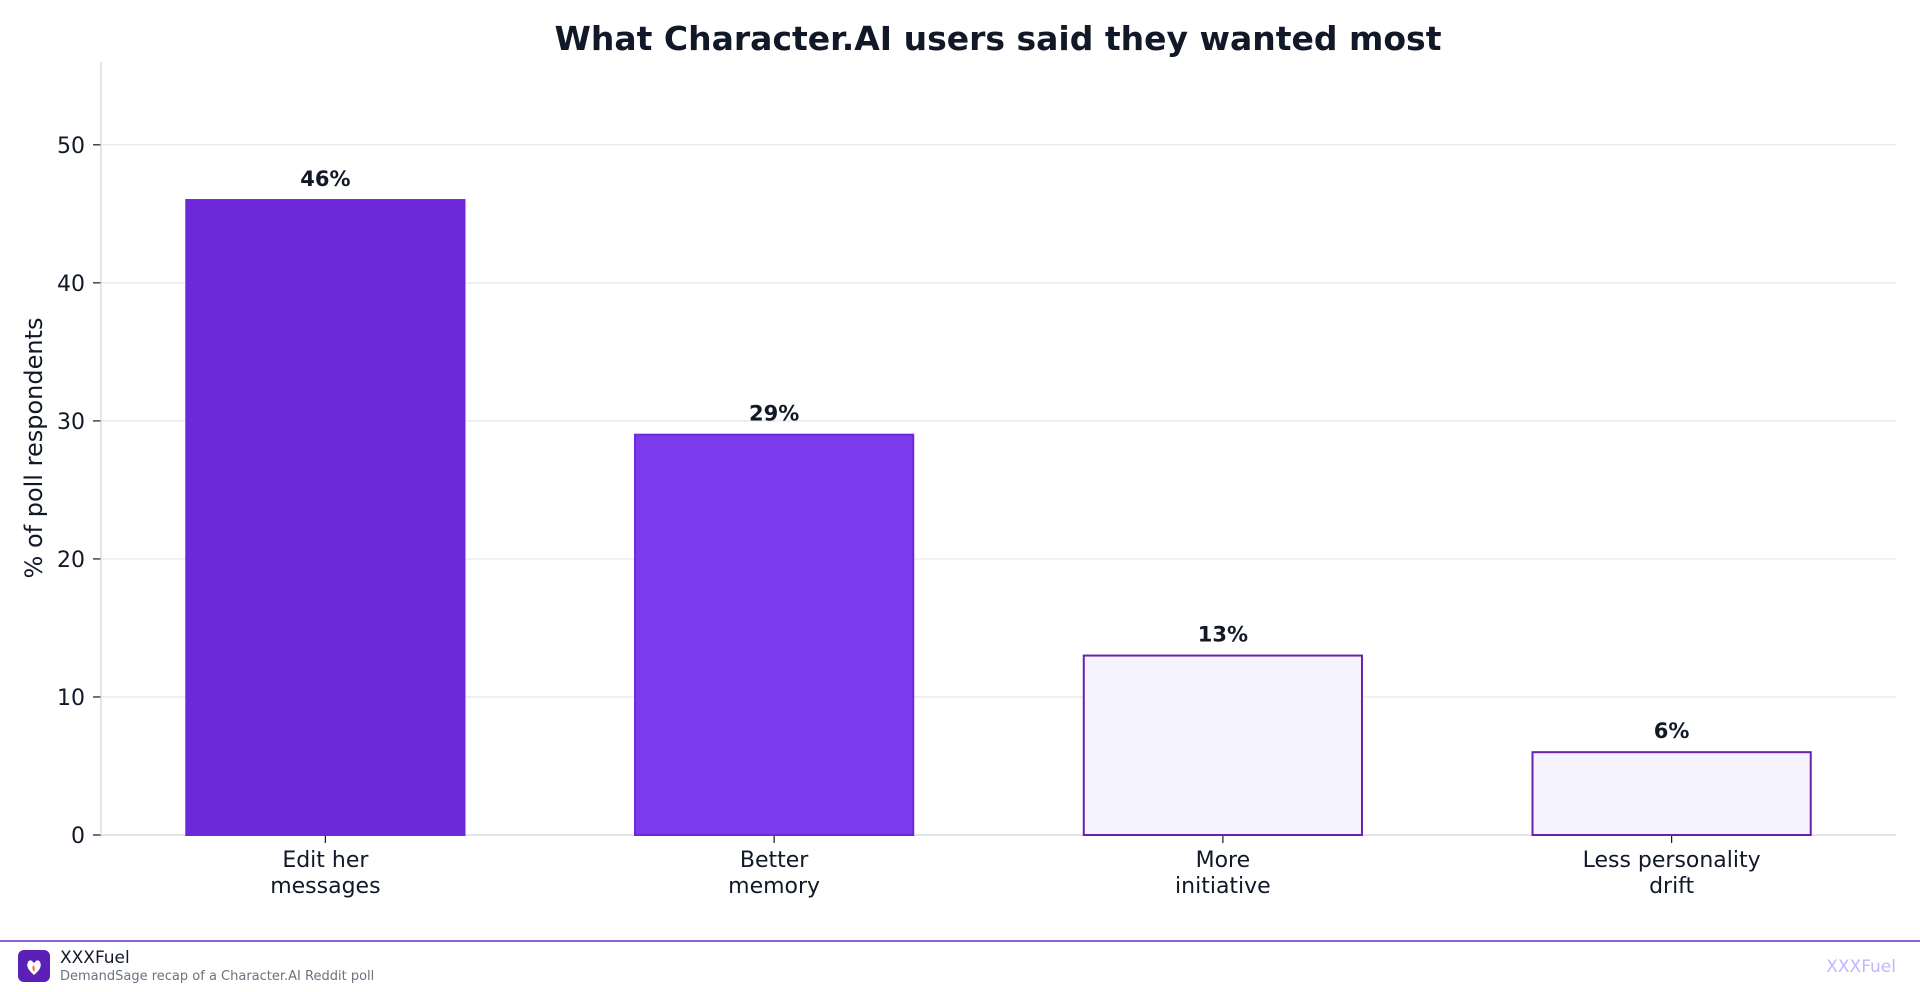 Image resolution: width=1920 pixels, height=992 pixels. Describe the element at coordinates (95, 958) in the screenshot. I see `brand-name: XXXFuel` at that location.